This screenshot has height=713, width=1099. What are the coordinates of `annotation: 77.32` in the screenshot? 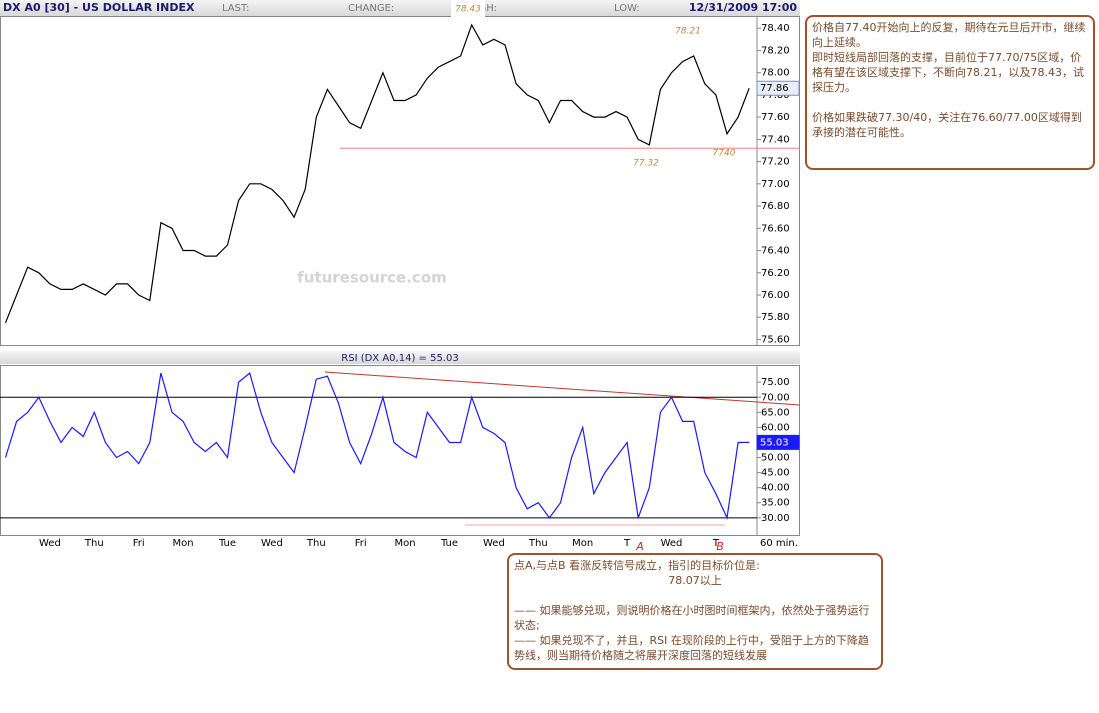 It's located at (646, 164).